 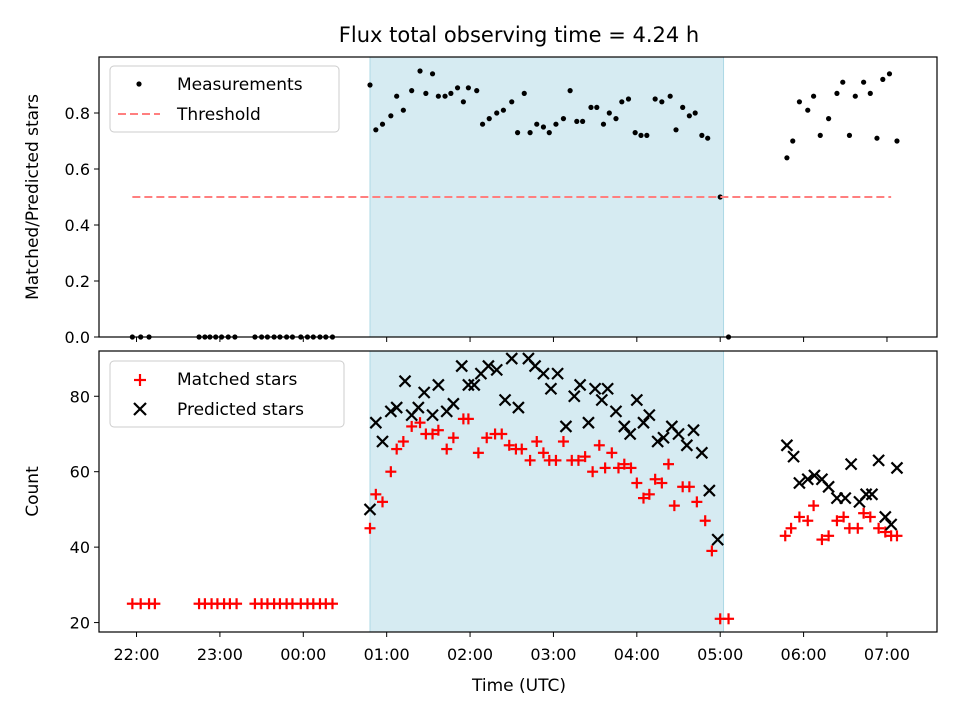 What do you see at coordinates (887, 654) in the screenshot?
I see `x-tick-label: 07:00` at bounding box center [887, 654].